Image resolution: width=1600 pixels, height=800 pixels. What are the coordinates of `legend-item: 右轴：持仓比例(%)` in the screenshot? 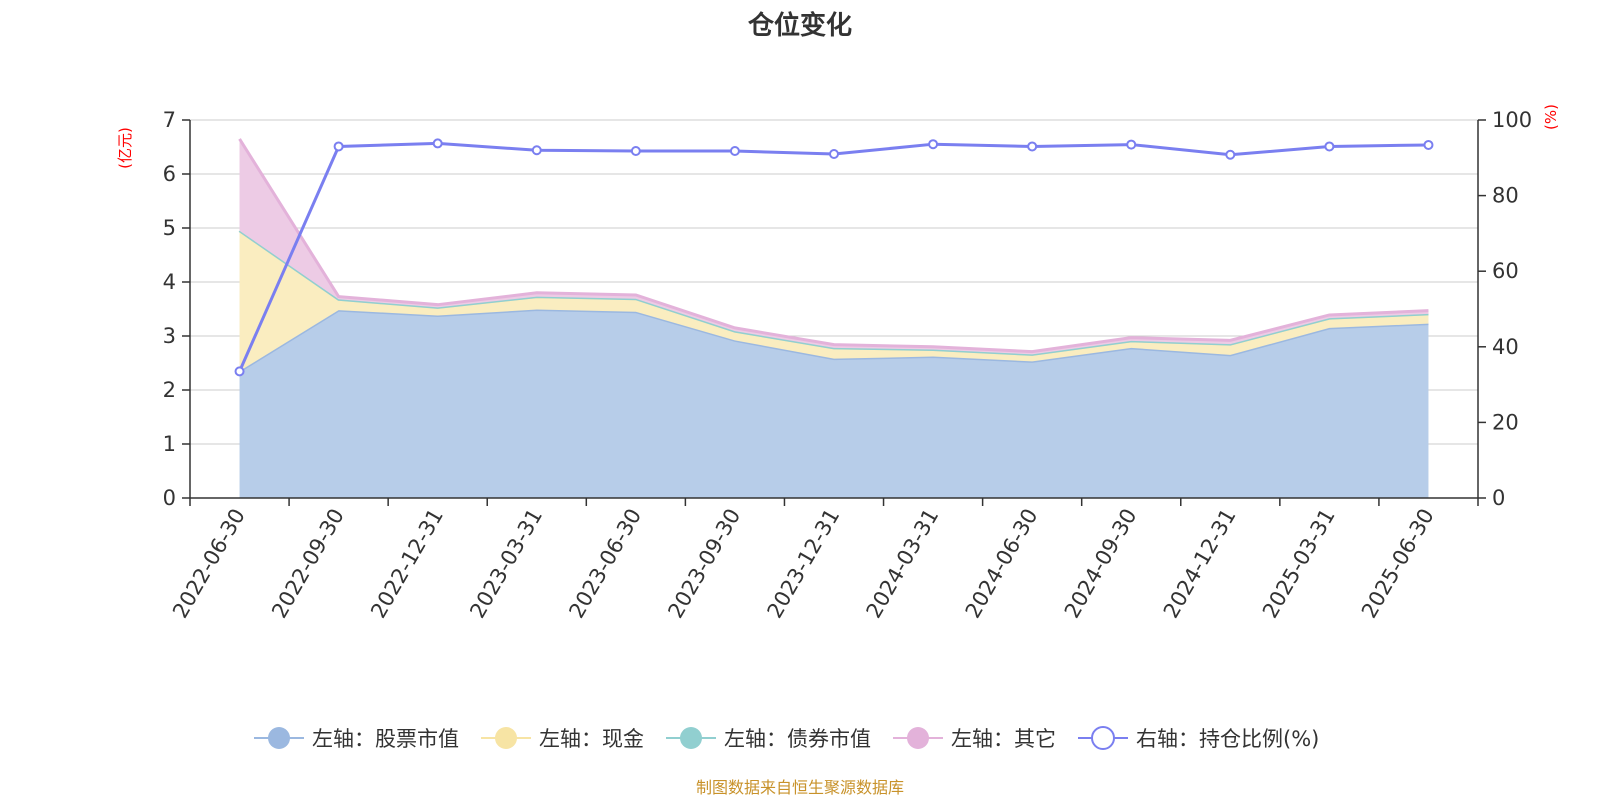 It's located at (1198, 738).